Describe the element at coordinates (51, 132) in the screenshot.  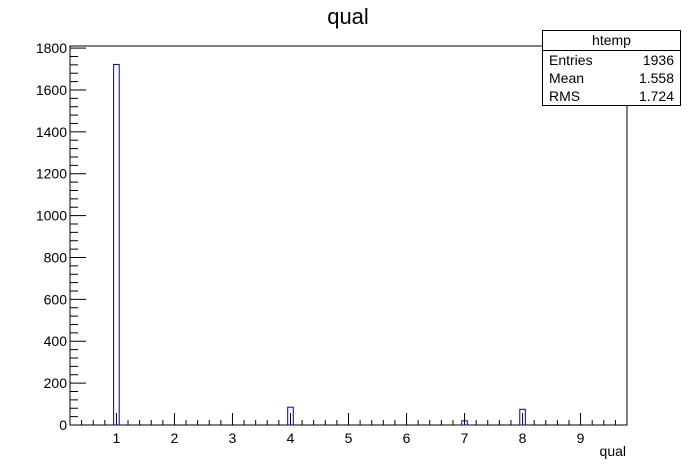
I see `y-tick-label-1400: 1400` at that location.